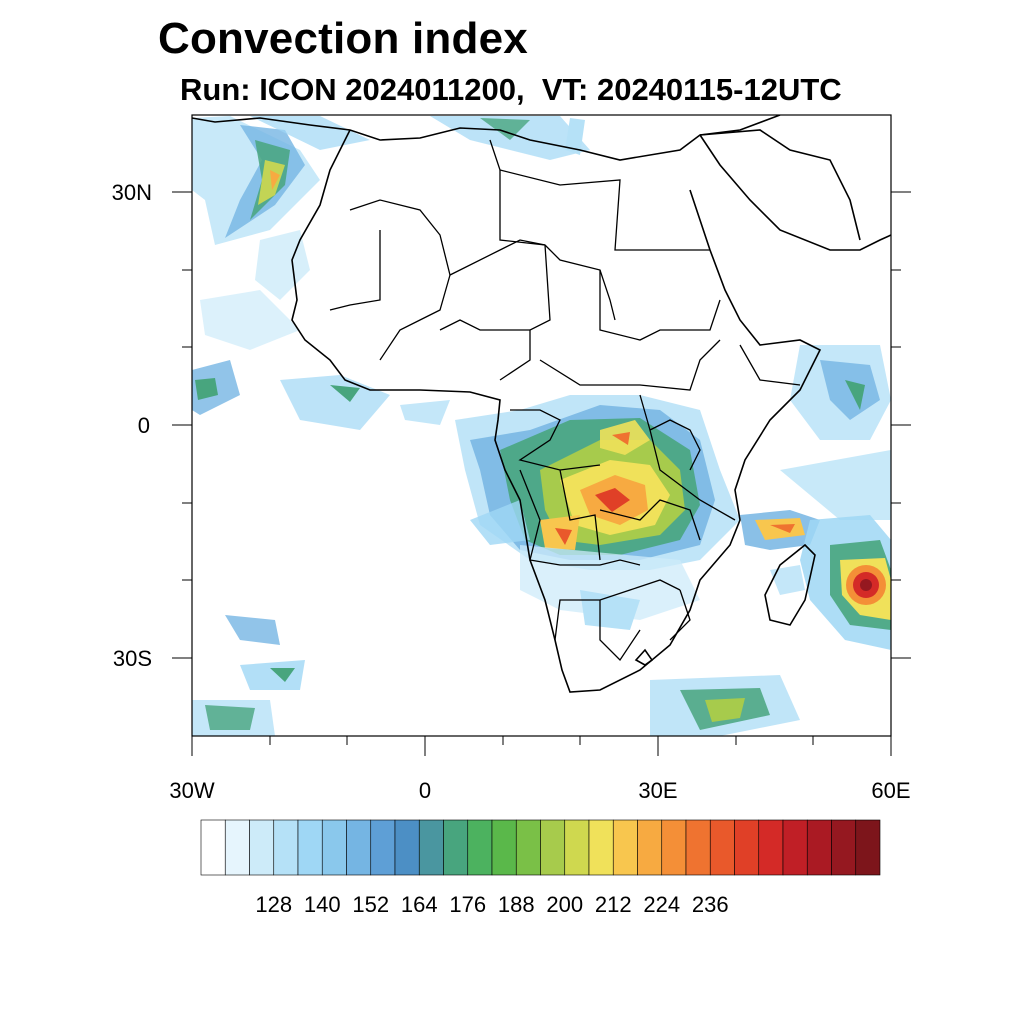 Image resolution: width=1024 pixels, height=1024 pixels. What do you see at coordinates (273, 904) in the screenshot?
I see `colorbar-label: 128` at bounding box center [273, 904].